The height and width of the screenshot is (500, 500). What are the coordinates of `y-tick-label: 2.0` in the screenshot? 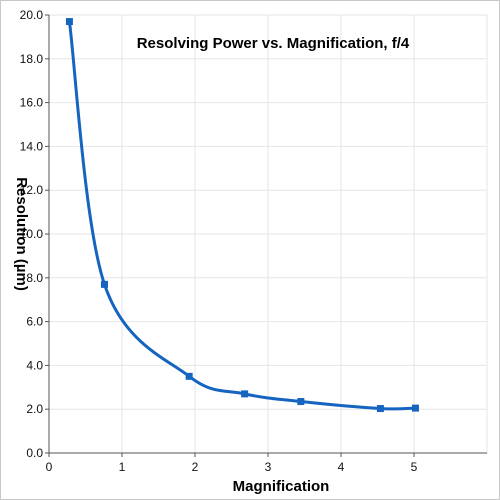 It's located at (34, 409).